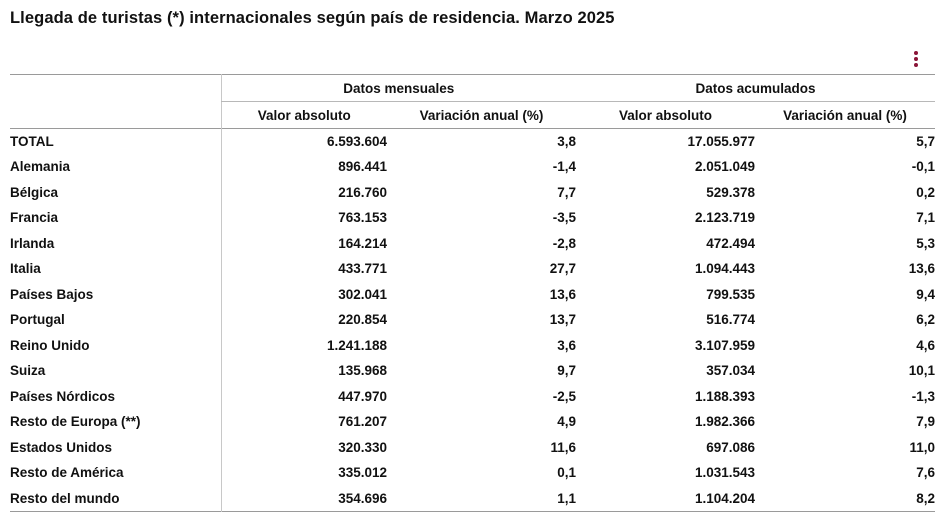 This screenshot has height=518, width=950. Describe the element at coordinates (303, 447) in the screenshot. I see `monthly-absolute-cell: 320.330` at that location.